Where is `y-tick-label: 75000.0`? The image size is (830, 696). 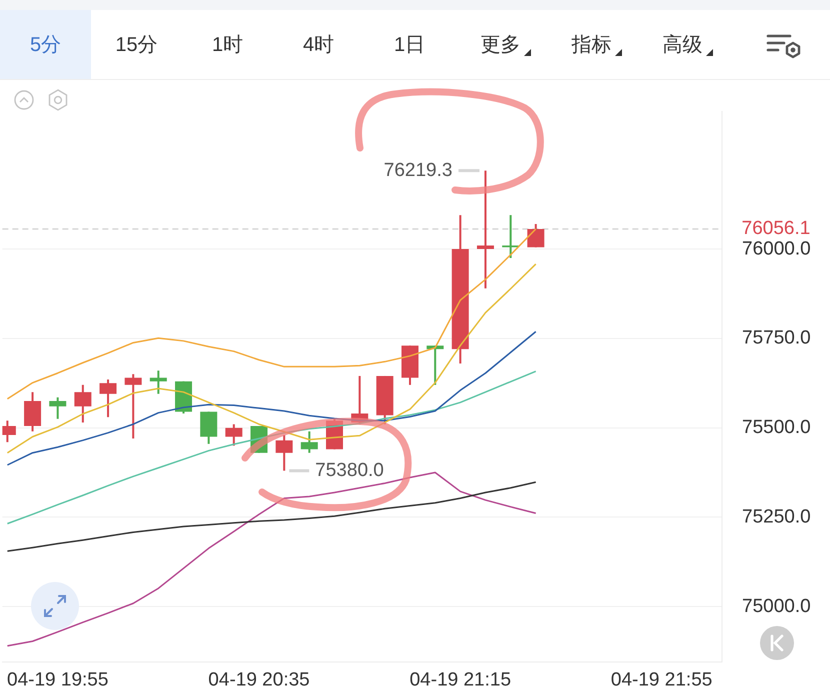 y-tick-label: 75000.0 is located at coordinates (776, 606).